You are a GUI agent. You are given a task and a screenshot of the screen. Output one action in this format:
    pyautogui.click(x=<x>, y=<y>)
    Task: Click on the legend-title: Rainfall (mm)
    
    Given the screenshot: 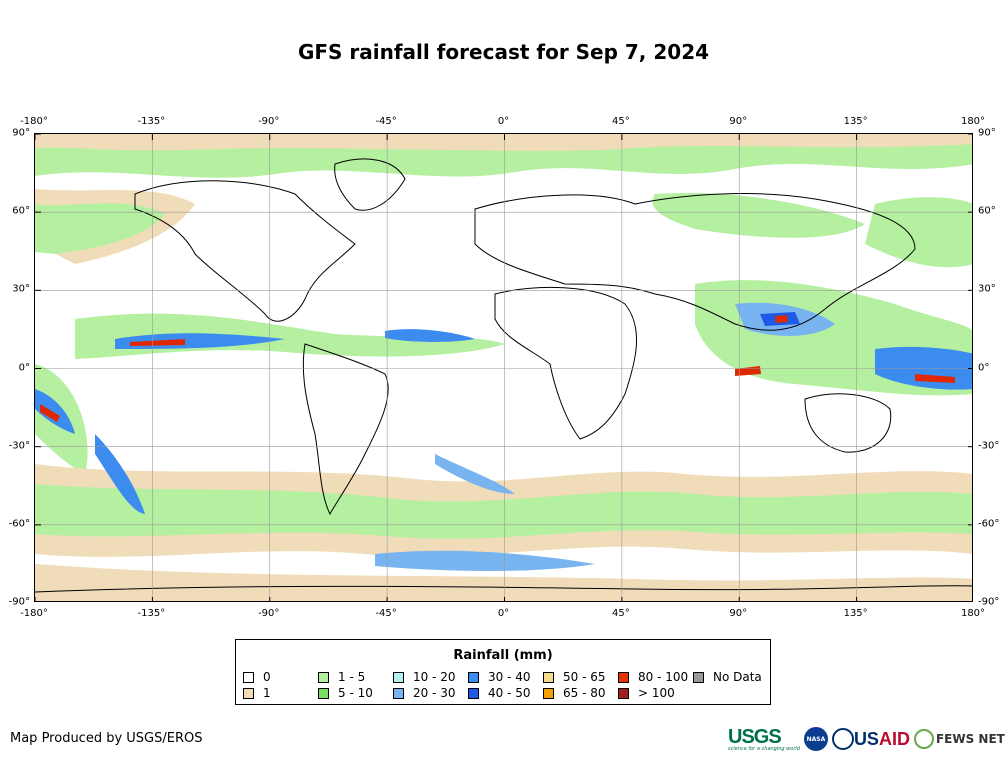 What is the action you would take?
    pyautogui.click(x=503, y=655)
    